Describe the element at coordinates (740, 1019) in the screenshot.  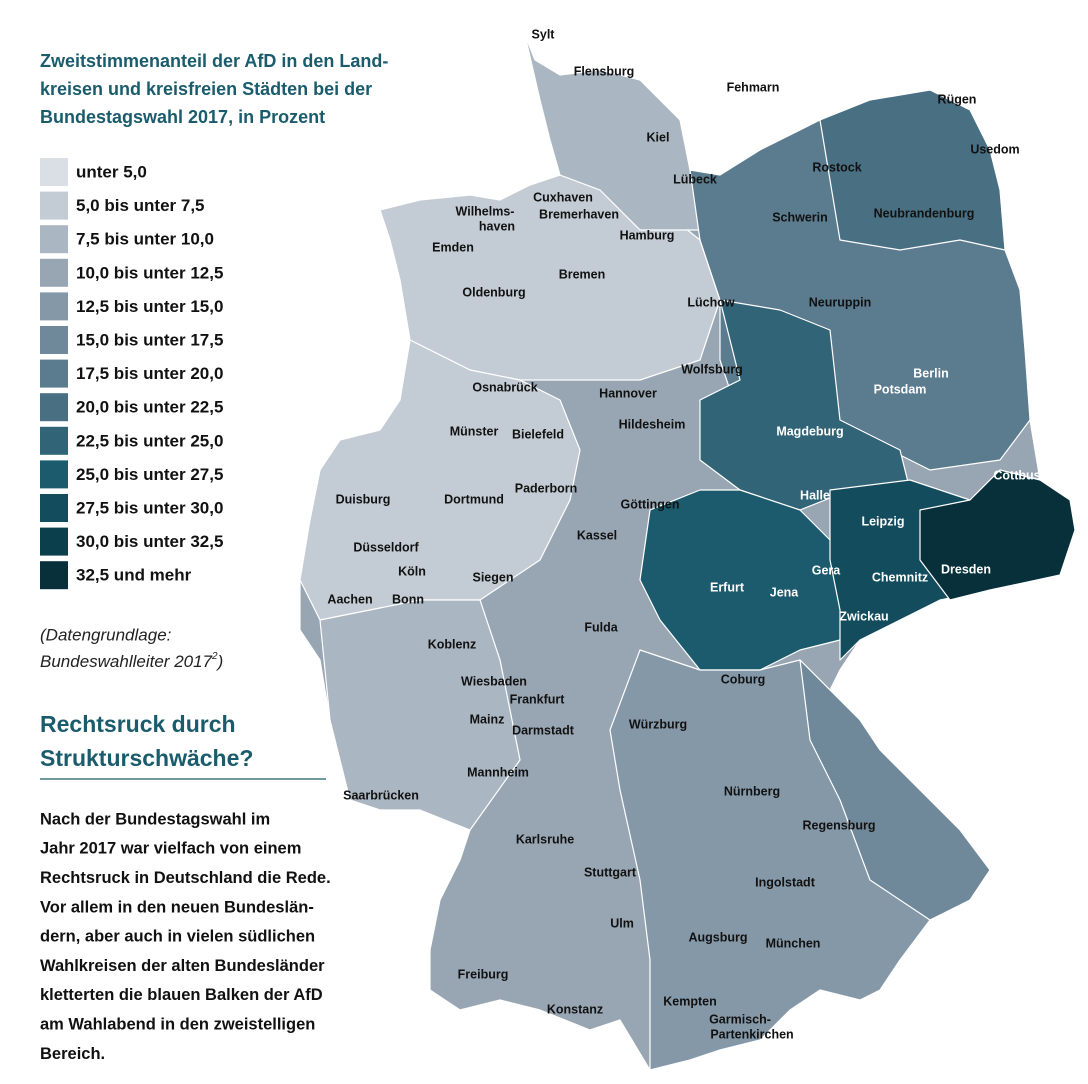
I see `city-label: Garmisch-` at that location.